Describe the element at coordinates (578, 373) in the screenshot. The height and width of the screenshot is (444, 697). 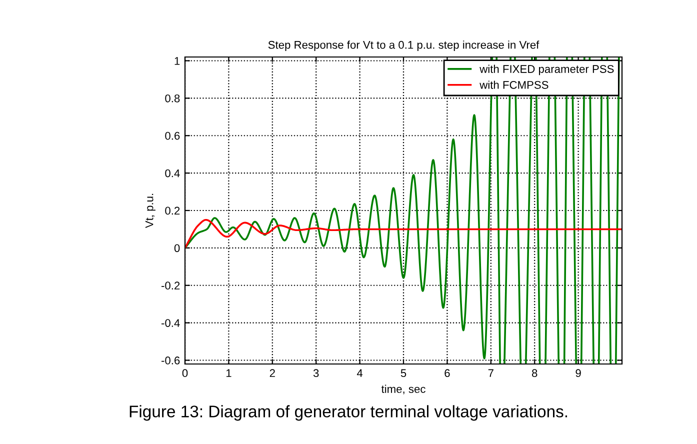
I see `x-tick-label: 9` at that location.